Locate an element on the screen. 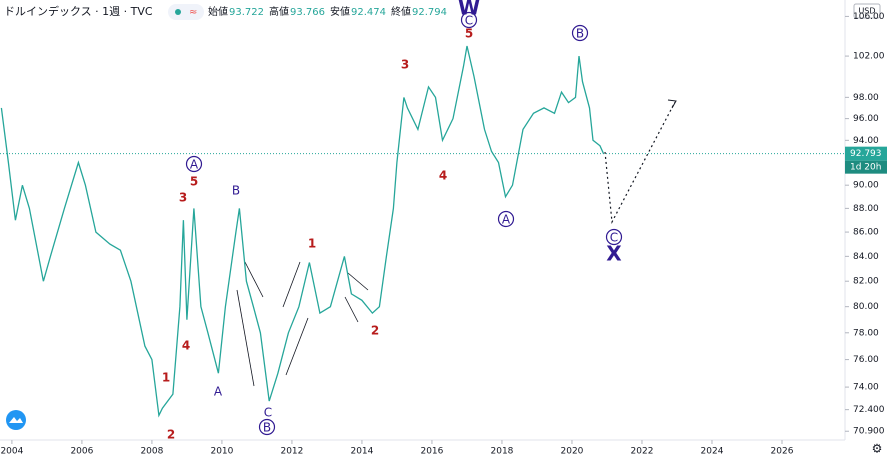 This screenshot has height=460, width=887. x-tick-label: 2020 is located at coordinates (572, 452).